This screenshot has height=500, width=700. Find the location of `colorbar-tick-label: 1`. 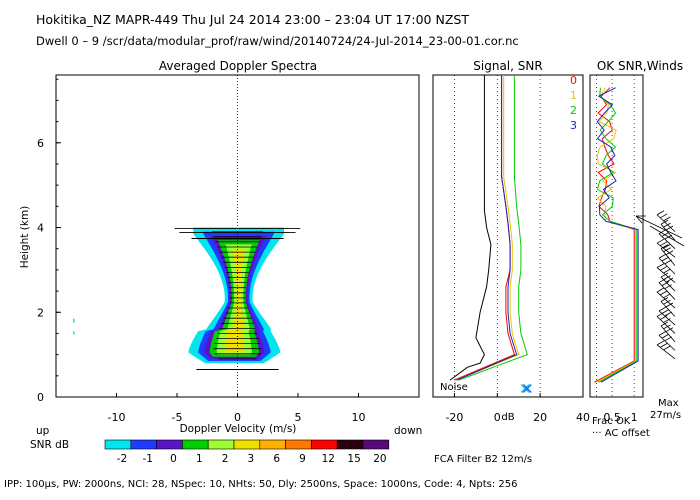

colorbar-tick-label: 1 is located at coordinates (199, 459).